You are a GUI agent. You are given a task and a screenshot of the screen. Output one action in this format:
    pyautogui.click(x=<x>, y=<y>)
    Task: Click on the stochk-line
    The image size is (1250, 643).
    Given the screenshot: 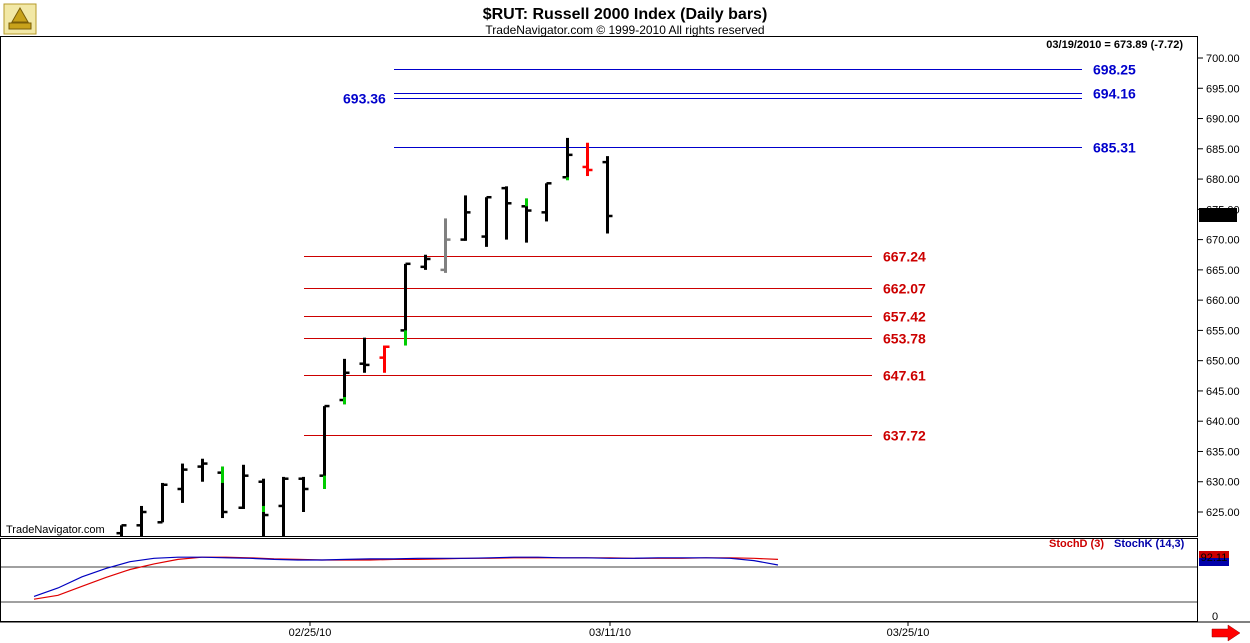 What is the action you would take?
    pyautogui.click(x=406, y=576)
    